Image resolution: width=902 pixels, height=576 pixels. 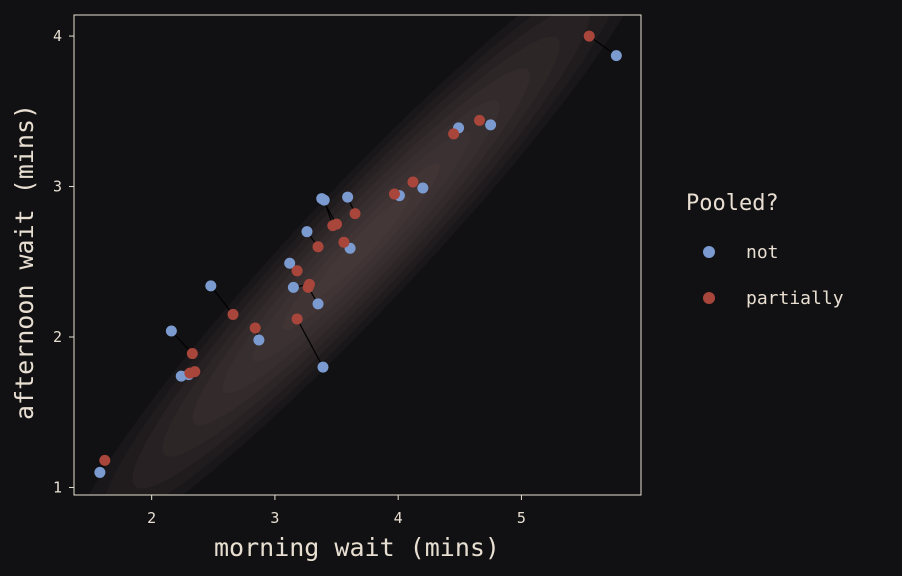 I want to click on y-axis: 1 2 3 4, so click(x=63, y=261).